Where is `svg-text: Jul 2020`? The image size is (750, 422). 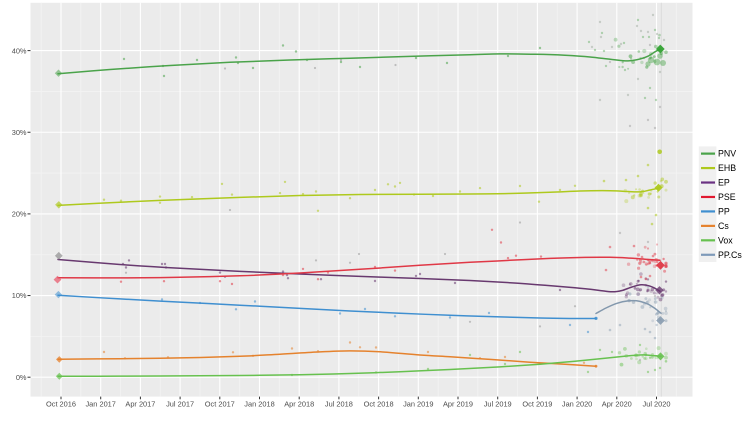
svg-text: Jul 2020 is located at coordinates (657, 403).